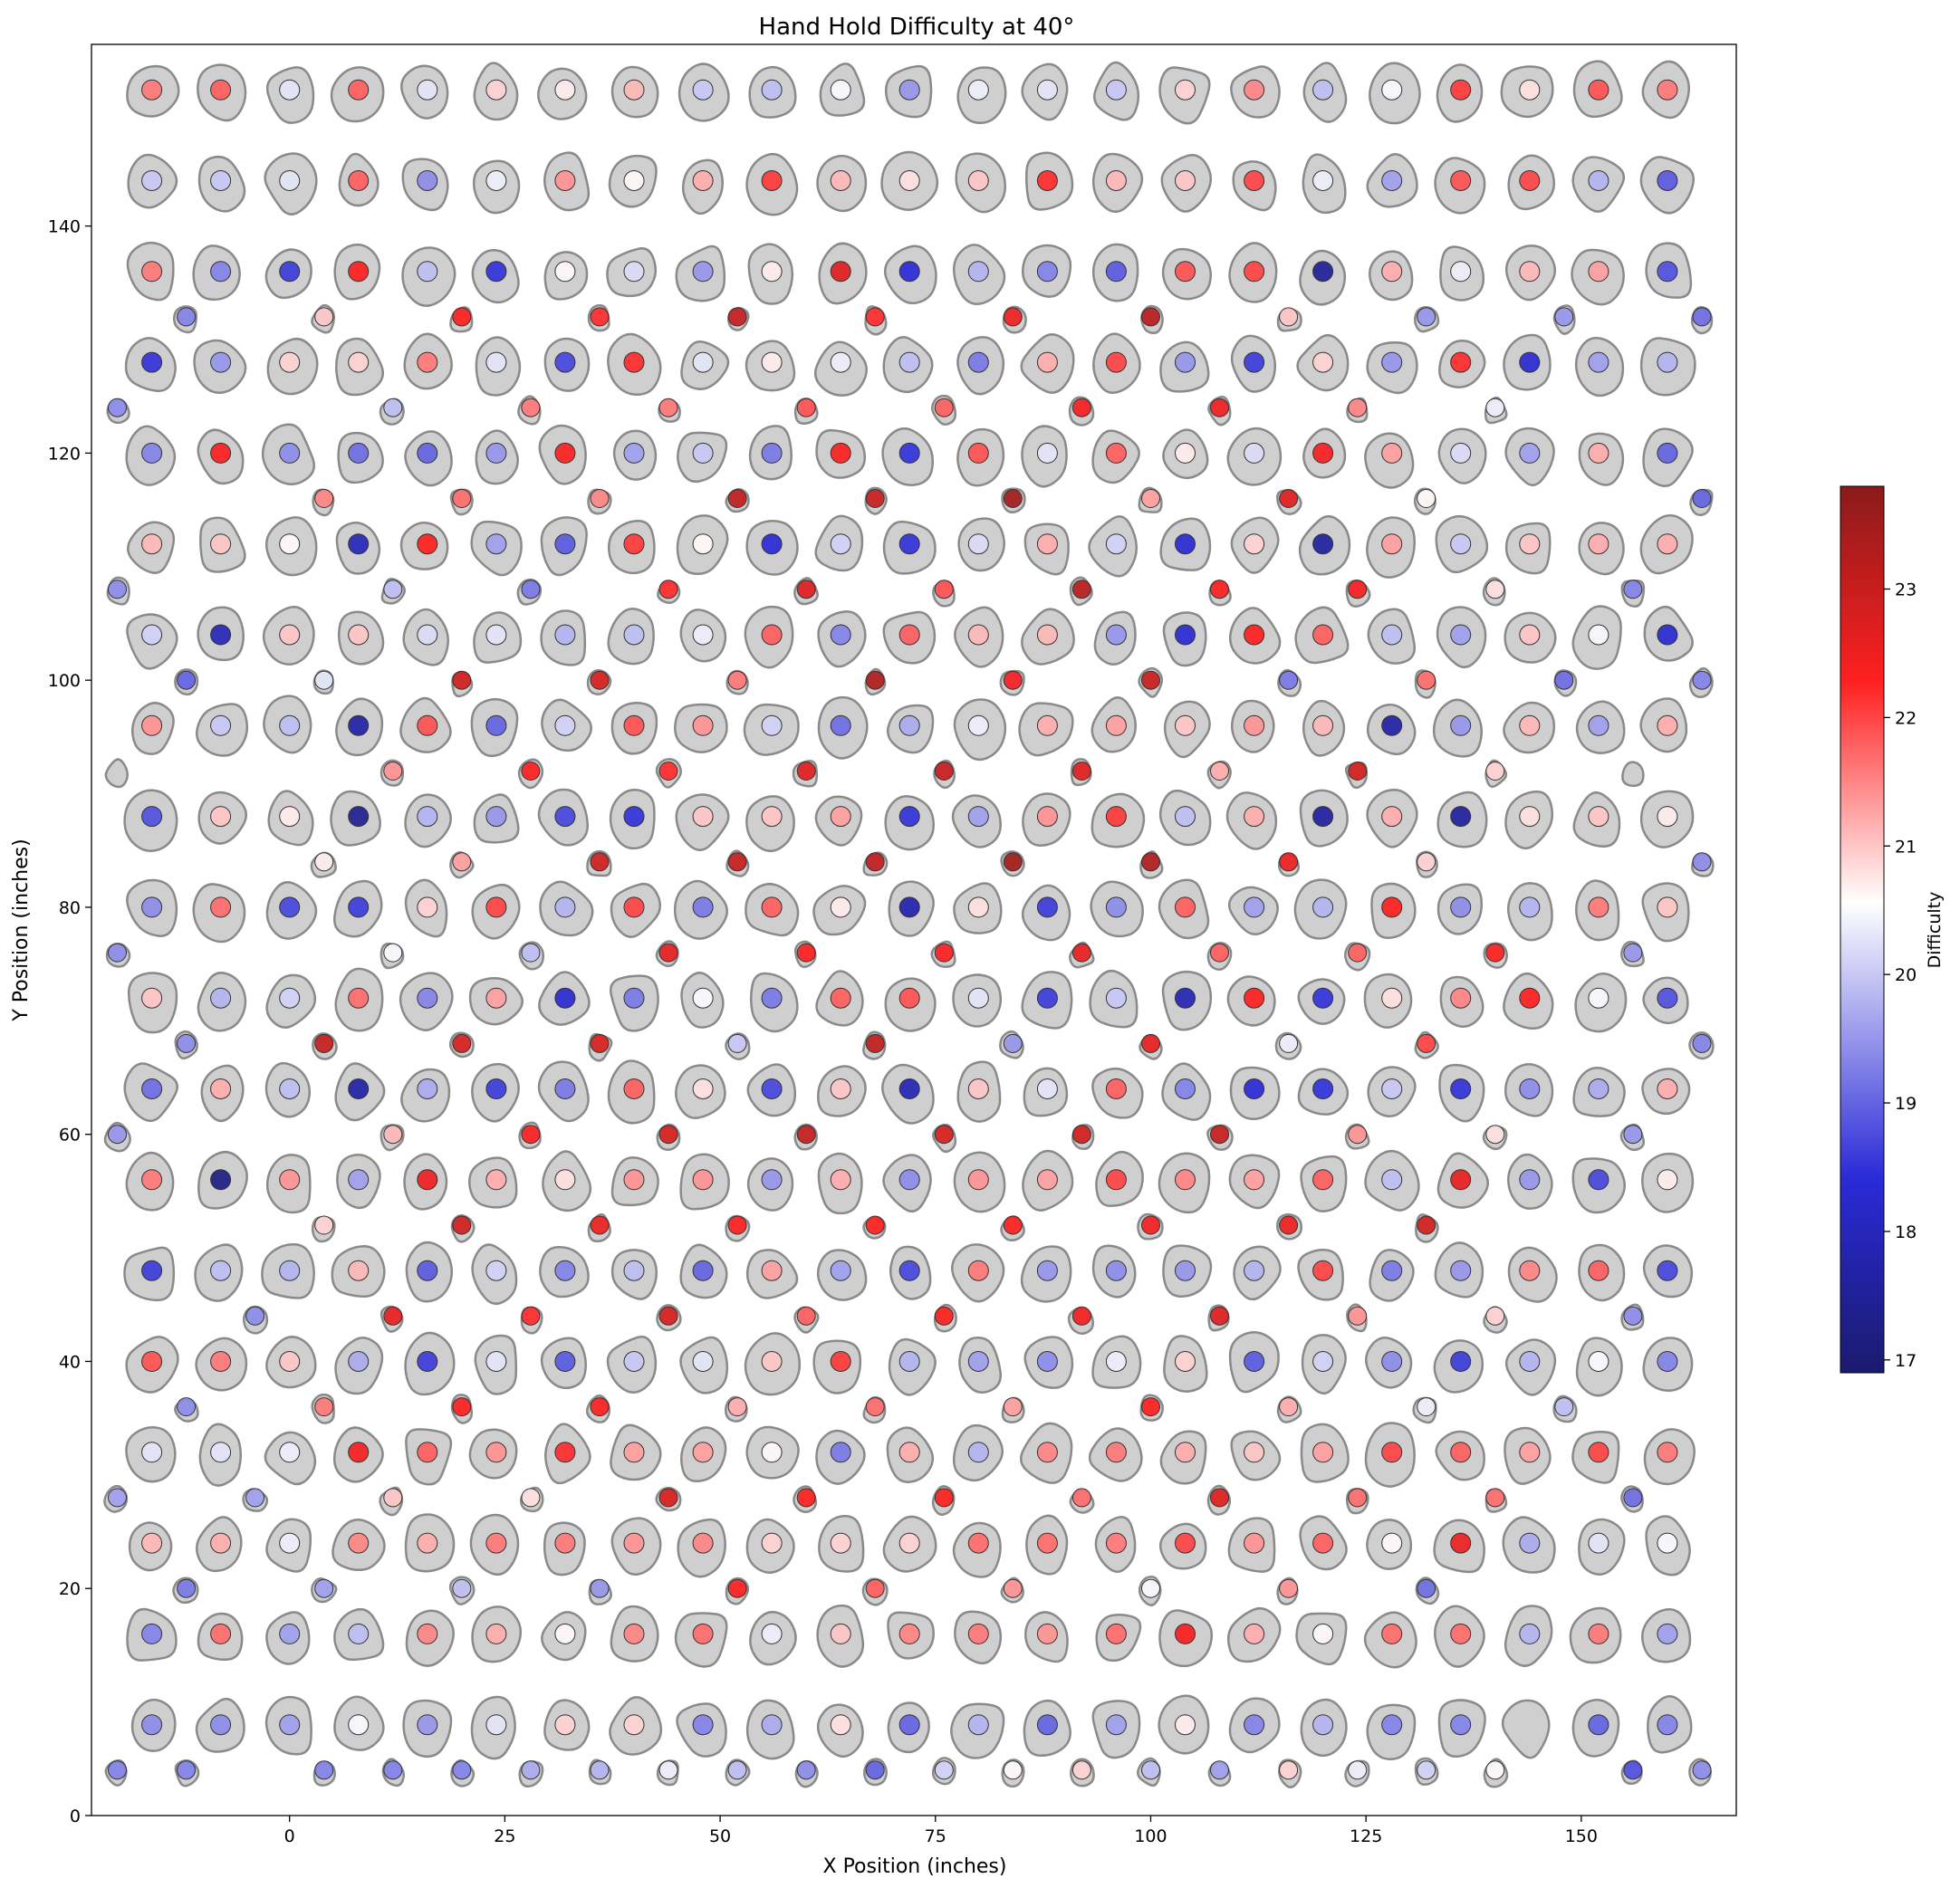 The image size is (1960, 1888). I want to click on colorbar-tick-label: 21, so click(1906, 847).